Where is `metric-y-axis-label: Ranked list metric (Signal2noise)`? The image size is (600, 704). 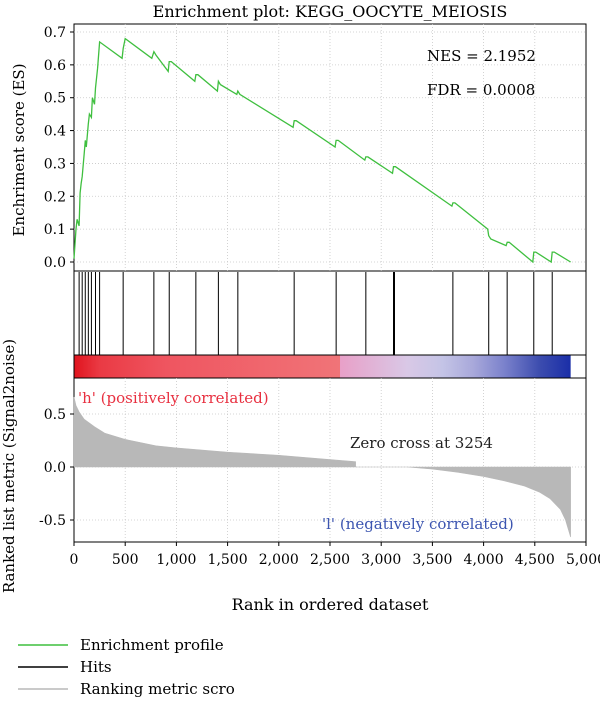 metric-y-axis-label: Ranked list metric (Signal2noise) is located at coordinates (9, 466).